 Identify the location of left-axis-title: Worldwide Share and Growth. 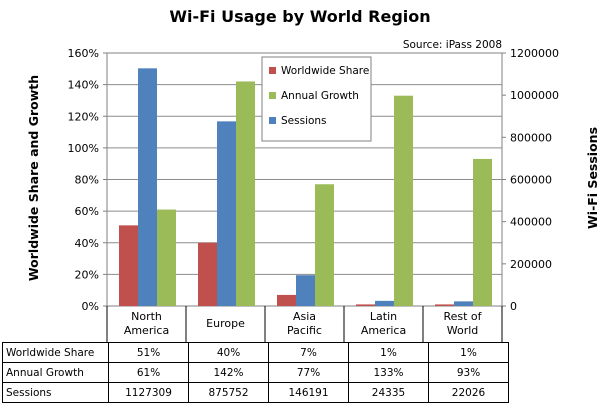
(33, 178).